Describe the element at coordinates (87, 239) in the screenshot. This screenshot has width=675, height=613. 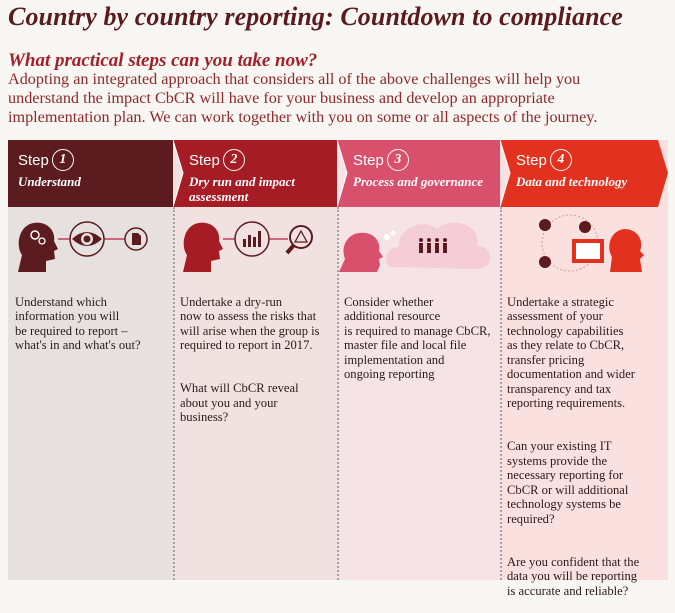
I see `eye-icon` at that location.